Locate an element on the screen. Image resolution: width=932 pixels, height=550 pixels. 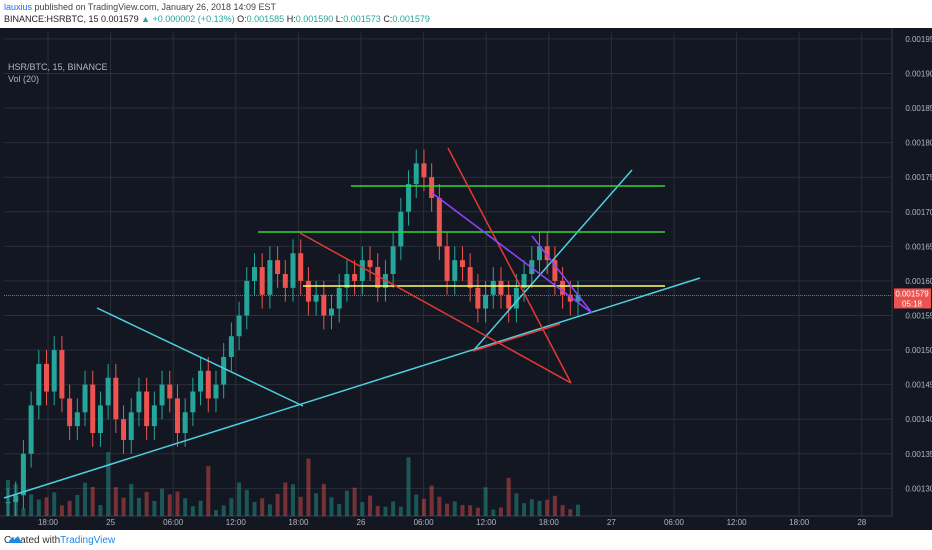
close-value: 0.001579 is located at coordinates (411, 19).